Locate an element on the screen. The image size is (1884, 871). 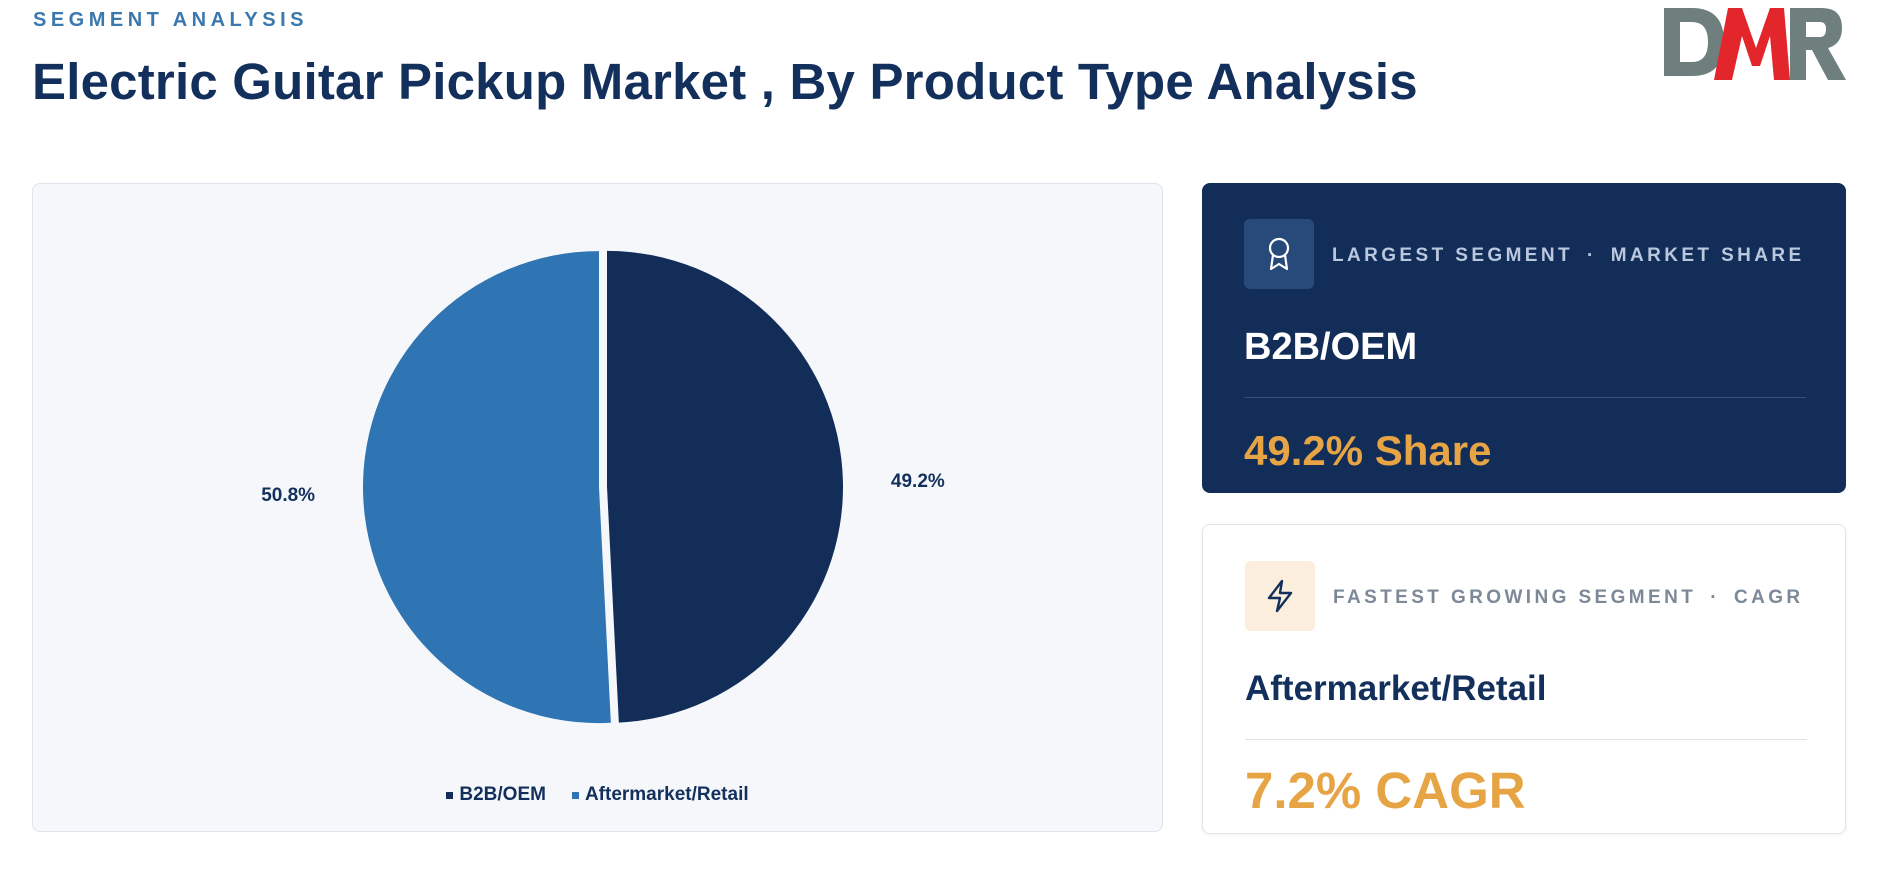
legend-label-b2b-oem: B2B/OEM is located at coordinates (502, 794).